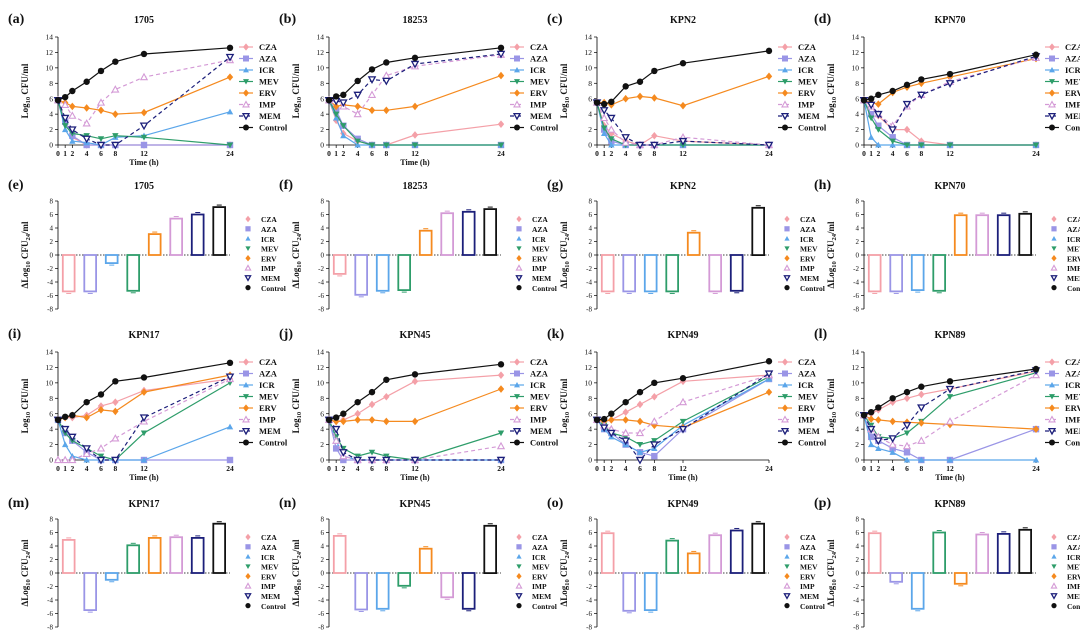 The width and height of the screenshot is (1080, 642). What do you see at coordinates (386, 468) in the screenshot?
I see `x-tick-label: 8` at bounding box center [386, 468].